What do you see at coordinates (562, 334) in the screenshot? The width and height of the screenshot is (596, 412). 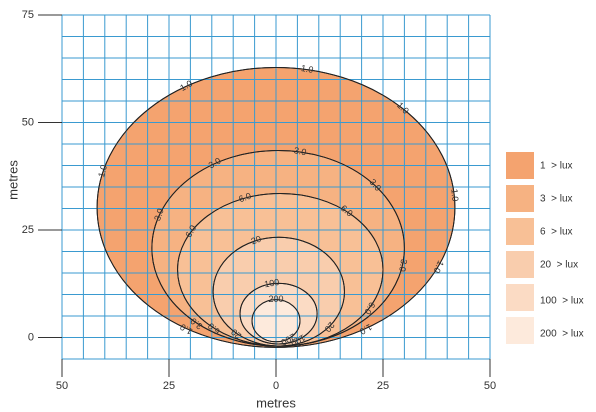 I see `legend-label: 200 > lux` at bounding box center [562, 334].